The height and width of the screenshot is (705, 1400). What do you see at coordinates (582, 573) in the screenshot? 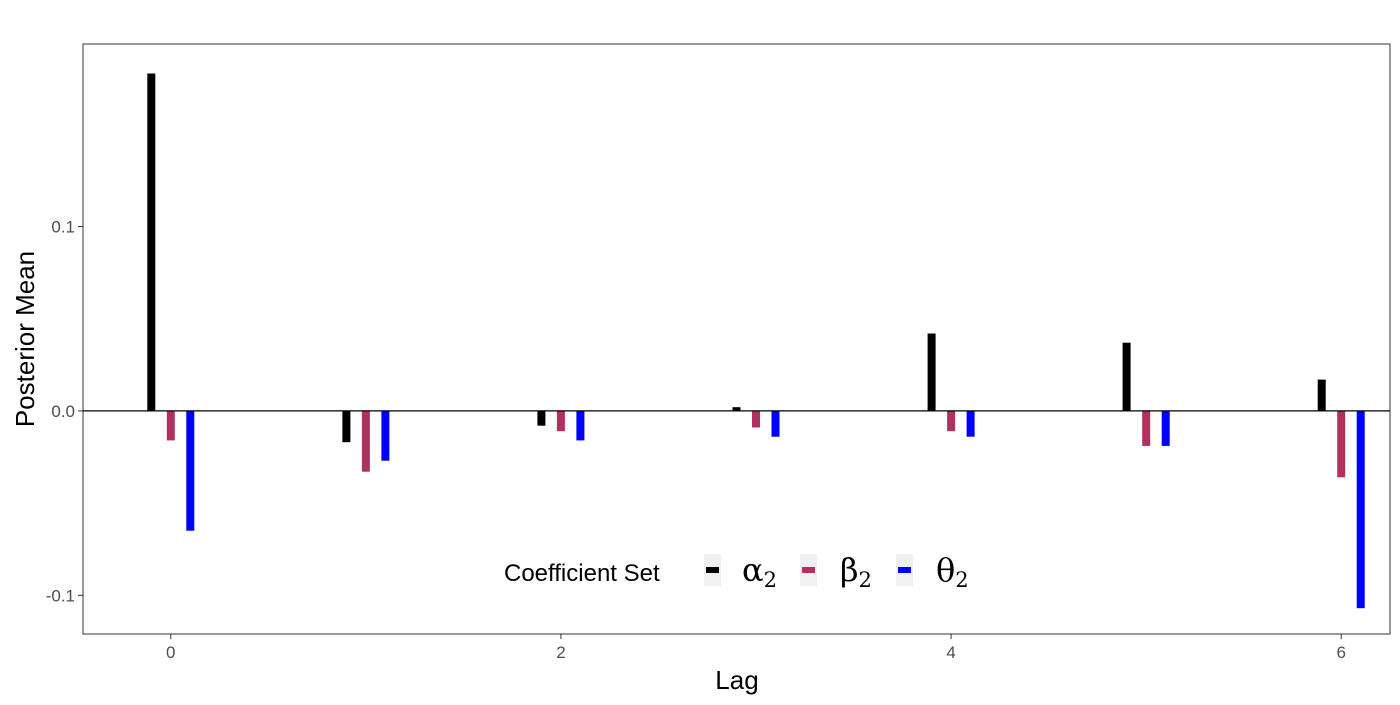
I see `legend-title: Coefficient Set` at bounding box center [582, 573].